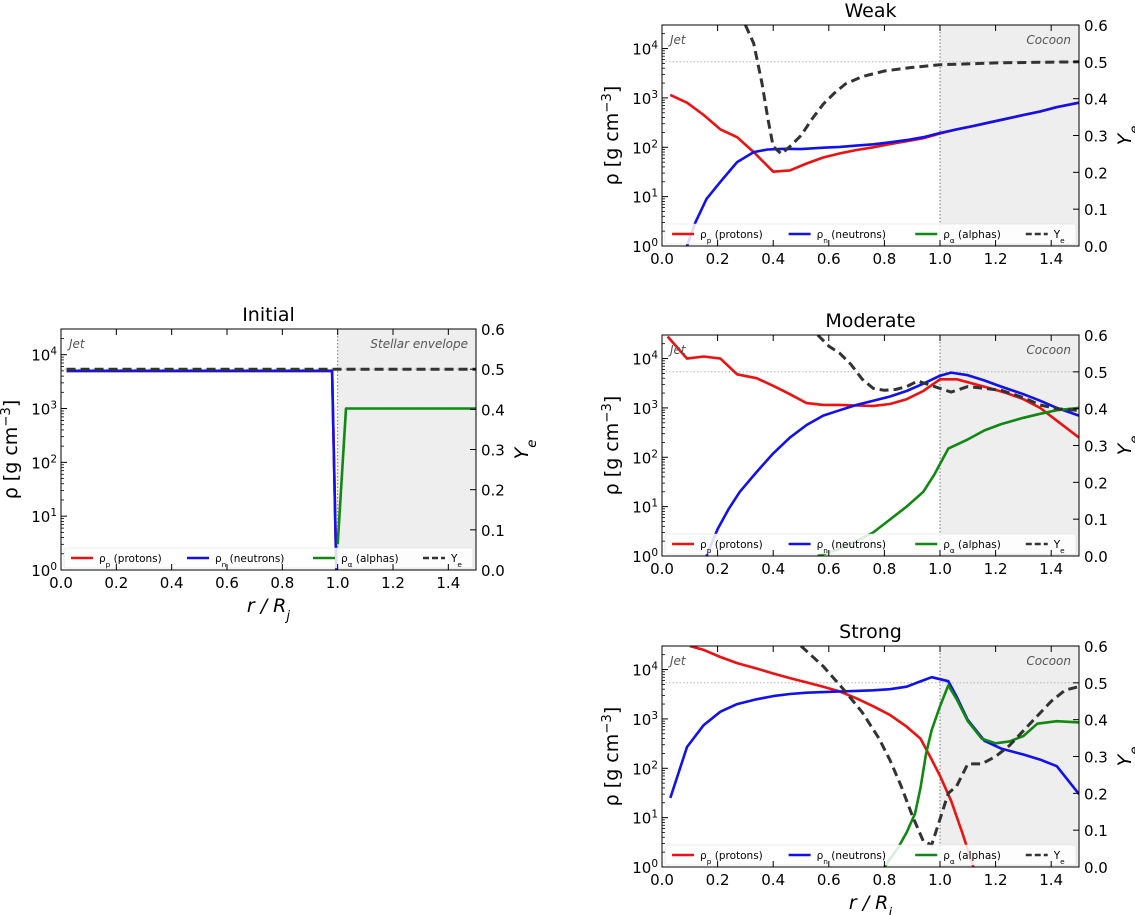 The image size is (1135, 915). Describe the element at coordinates (1096, 63) in the screenshot. I see `y-right-tick-label: 0.5` at that location.